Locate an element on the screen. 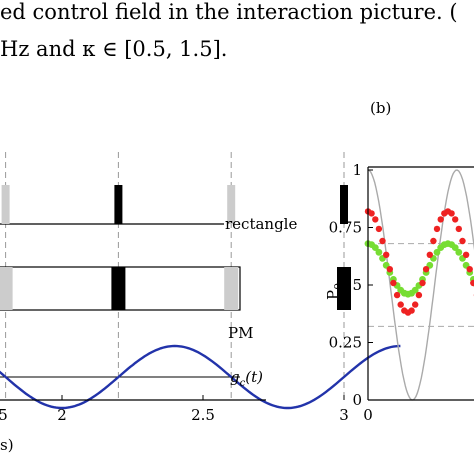 This screenshot has width=474, height=474. a-xtick-label-0: 2 is located at coordinates (62, 415).